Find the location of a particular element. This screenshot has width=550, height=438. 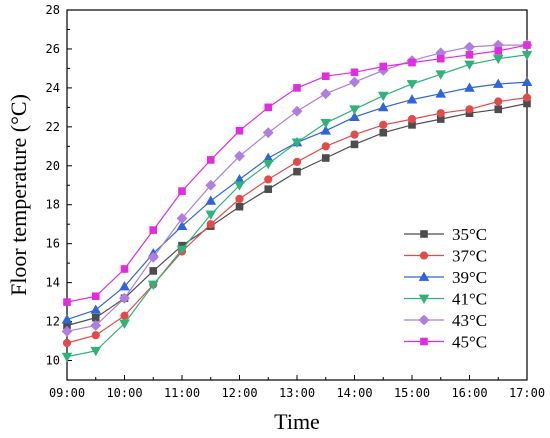

y-tick-label: 20 is located at coordinates (53, 166).